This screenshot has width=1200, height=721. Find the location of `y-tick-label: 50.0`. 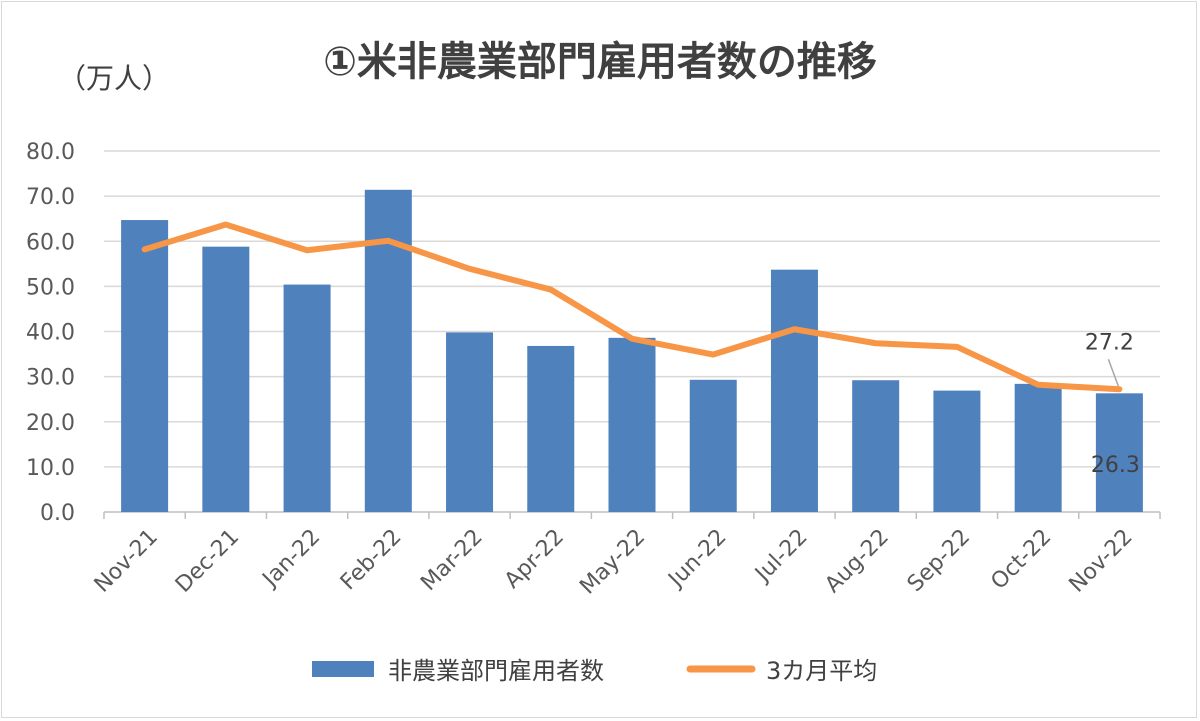

y-tick-label: 50.0 is located at coordinates (50, 287).